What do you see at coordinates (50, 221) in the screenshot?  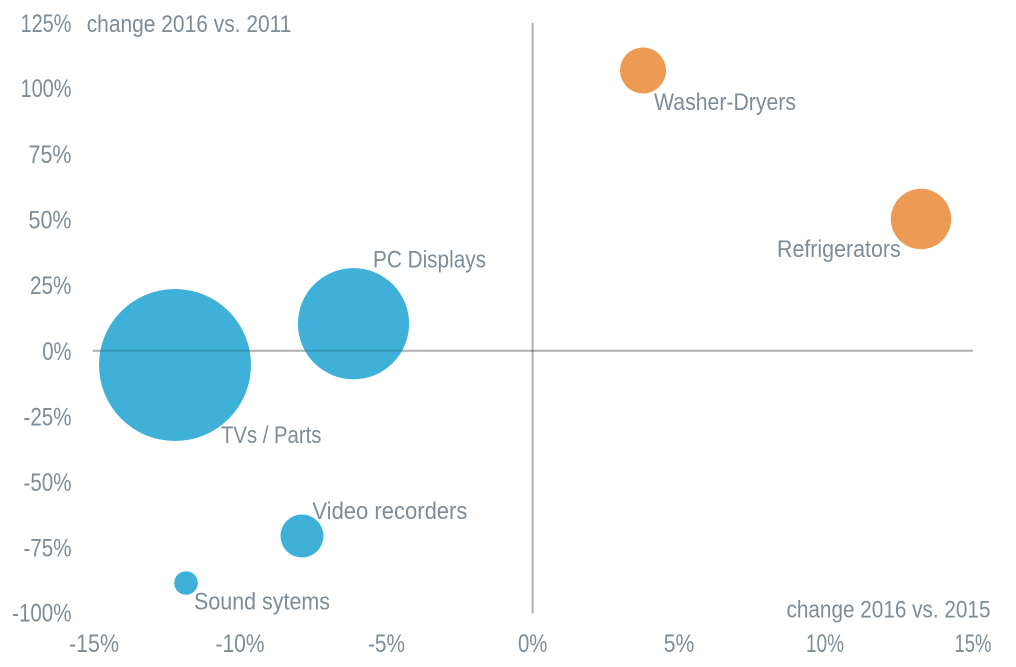 I see `svg-text: 50%` at bounding box center [50, 221].